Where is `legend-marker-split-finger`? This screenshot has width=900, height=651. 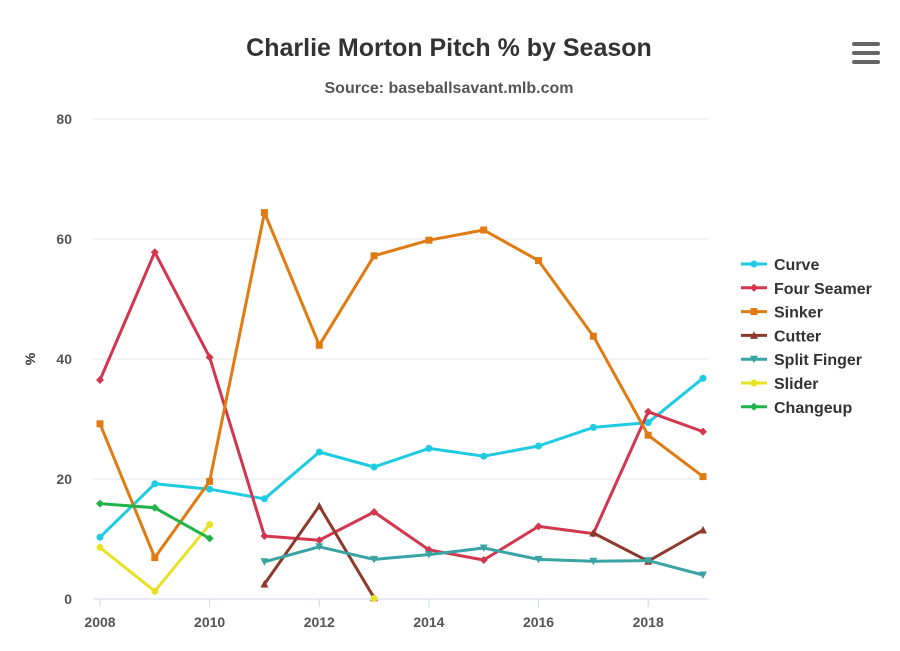
legend-marker-split-finger is located at coordinates (754, 359).